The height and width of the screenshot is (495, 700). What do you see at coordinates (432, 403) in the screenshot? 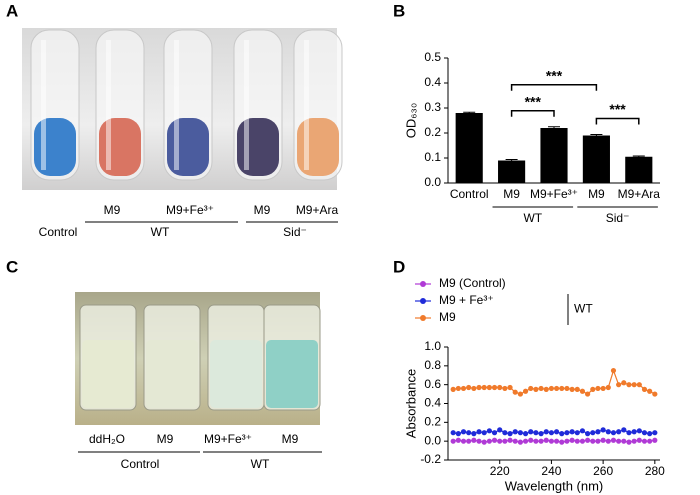
I see `y-tick-label: 0.4` at bounding box center [432, 403].